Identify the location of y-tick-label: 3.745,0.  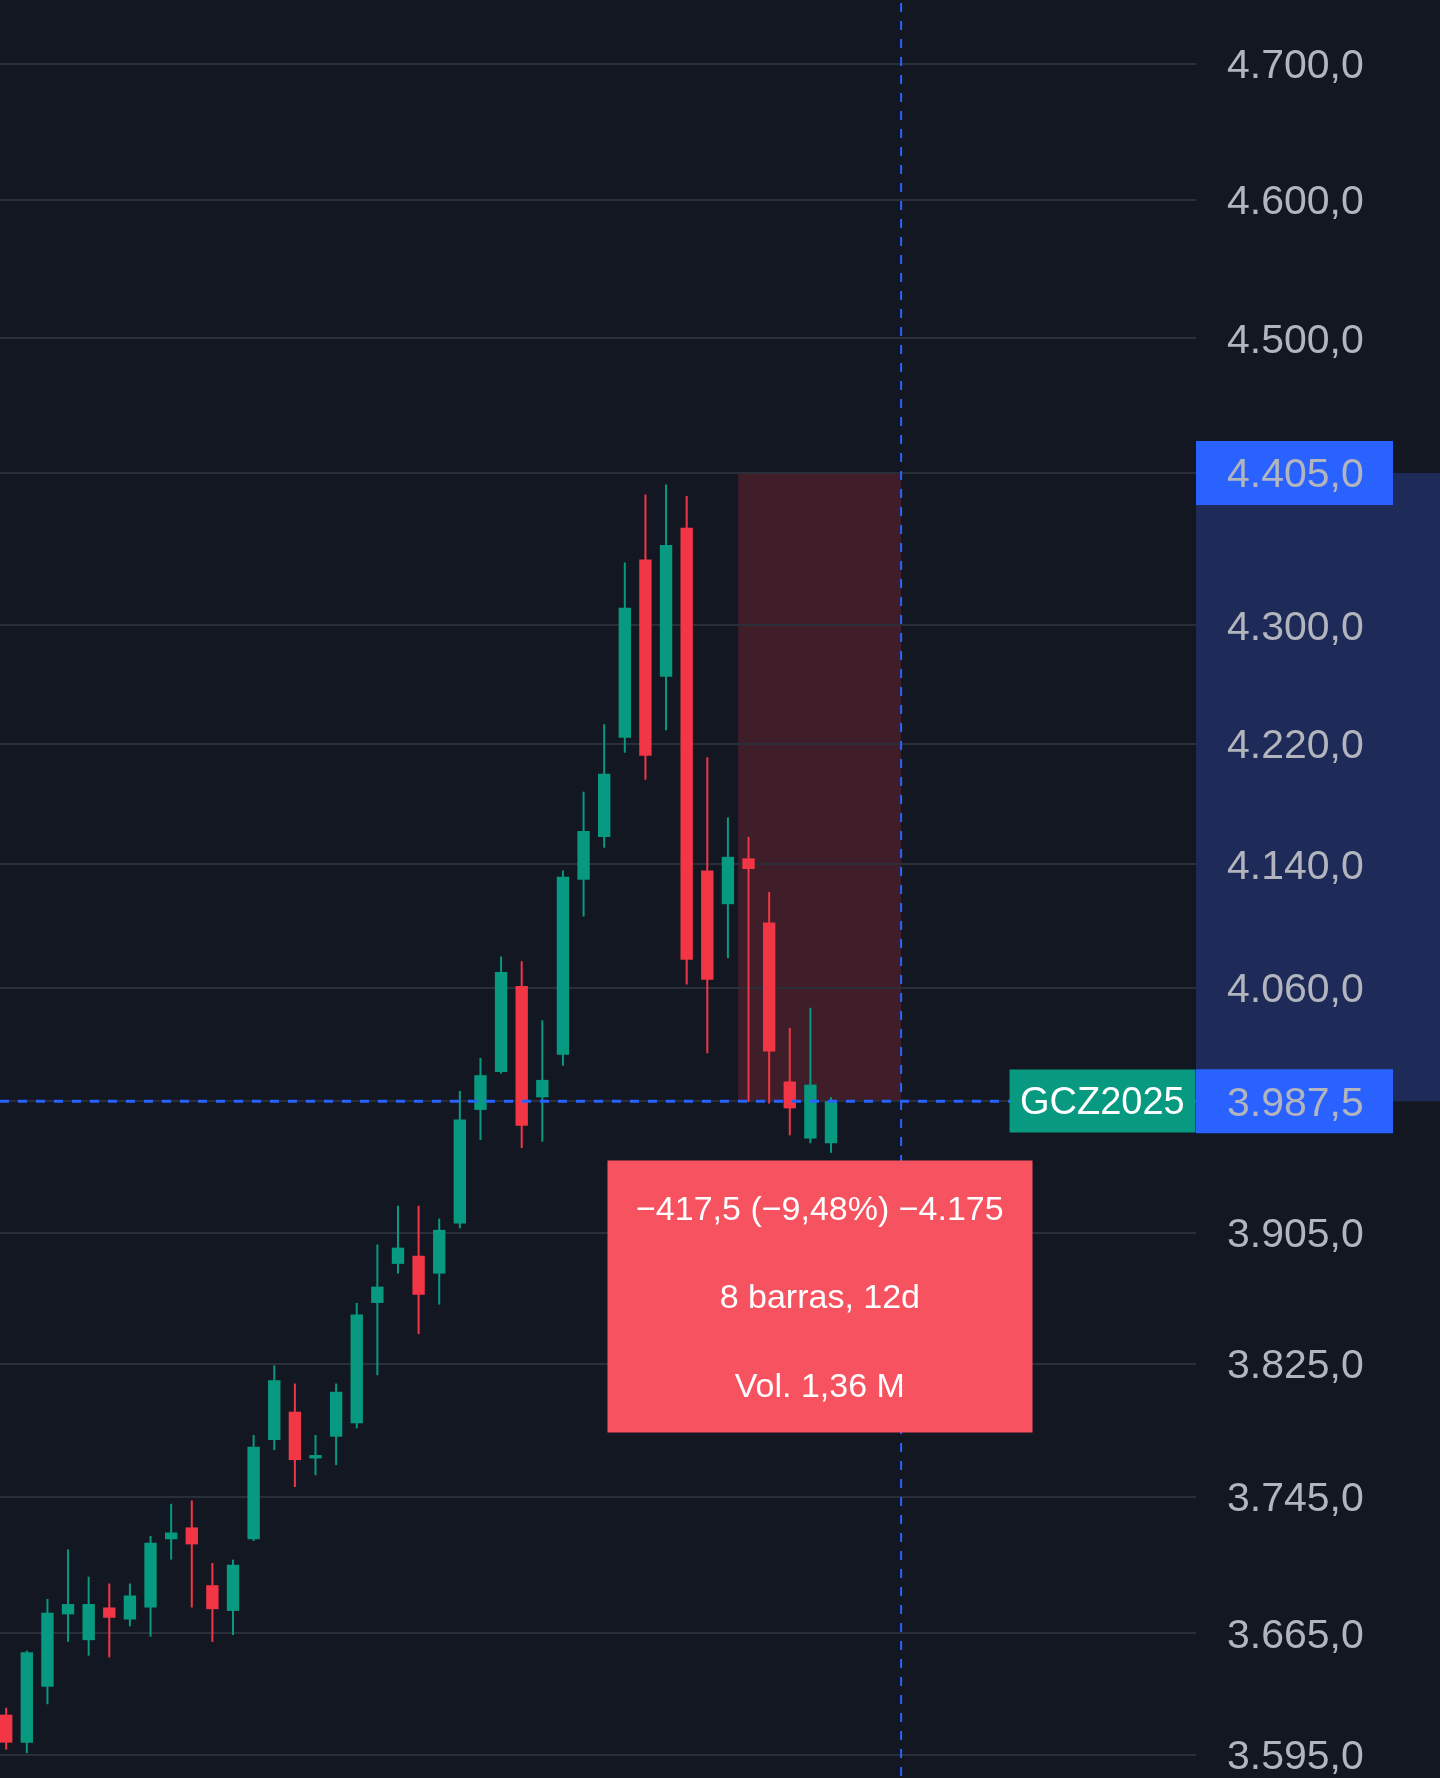
(1295, 1497).